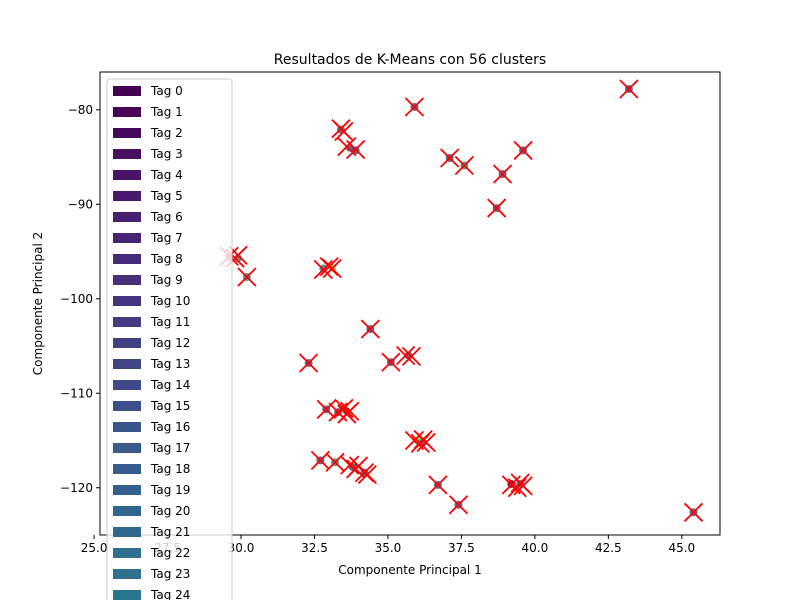 The image size is (800, 604). Describe the element at coordinates (148, 175) in the screenshot. I see `legend-entry: Tag 4` at that location.